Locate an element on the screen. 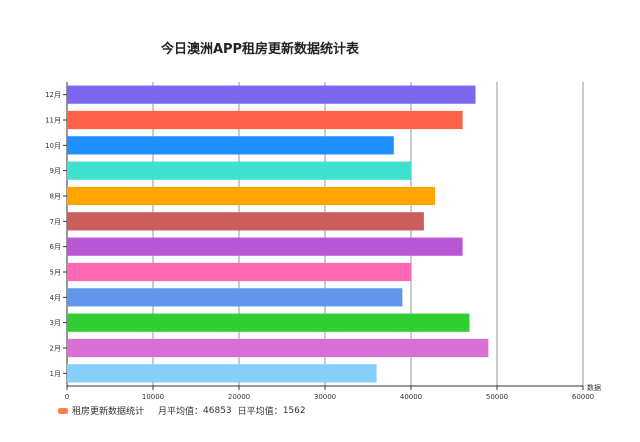 Image resolution: width=640 pixels, height=442 pixels. x-tick-label: 30000 is located at coordinates (325, 397).